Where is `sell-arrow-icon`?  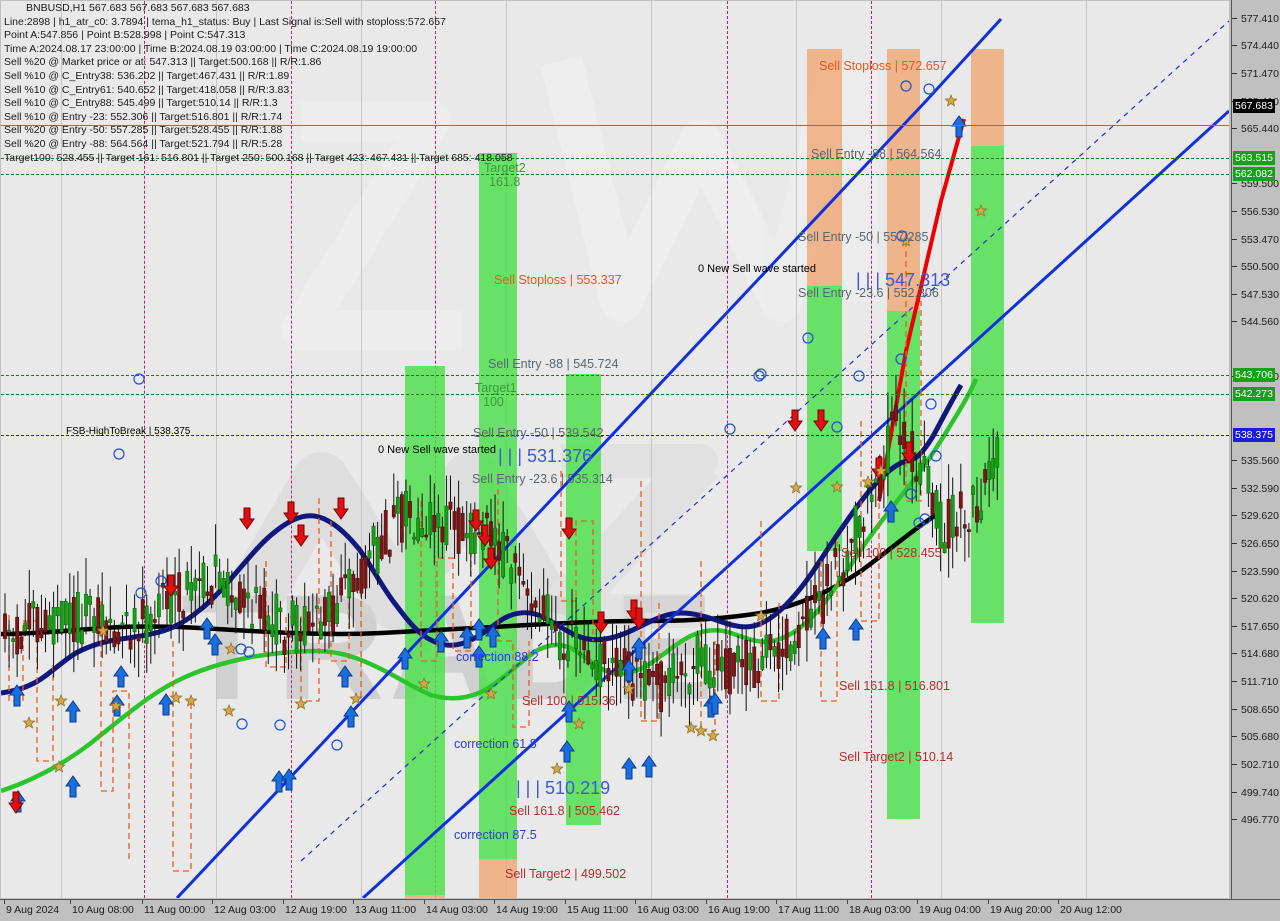 sell-arrow-icon is located at coordinates (476, 520).